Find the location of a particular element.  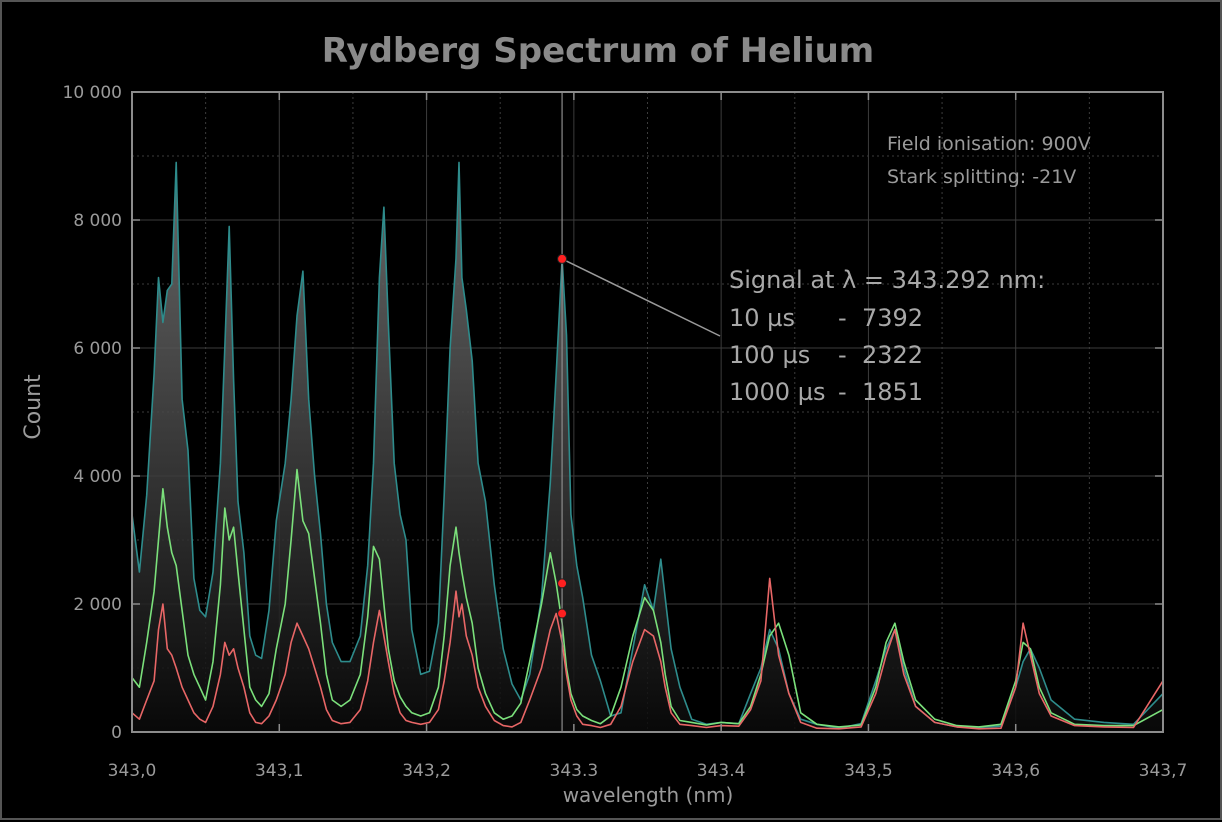

signal-row-value: 7392 is located at coordinates (892, 318).